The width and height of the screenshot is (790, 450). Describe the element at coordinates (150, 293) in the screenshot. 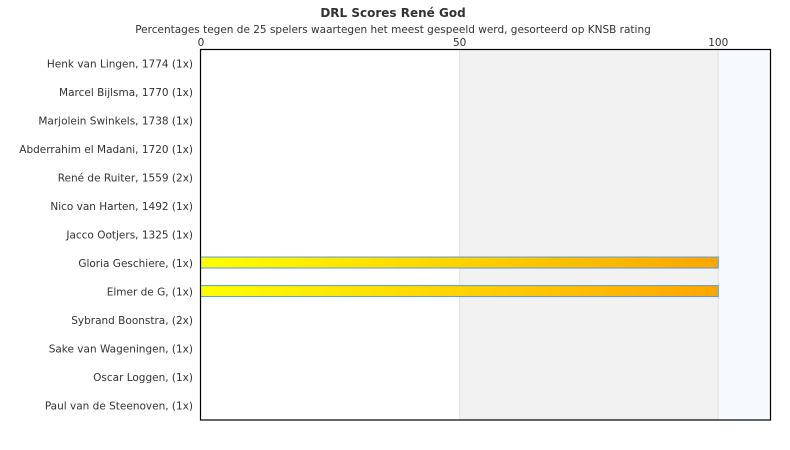

I see `y-axis-label: Elmer de G, (1x)` at that location.